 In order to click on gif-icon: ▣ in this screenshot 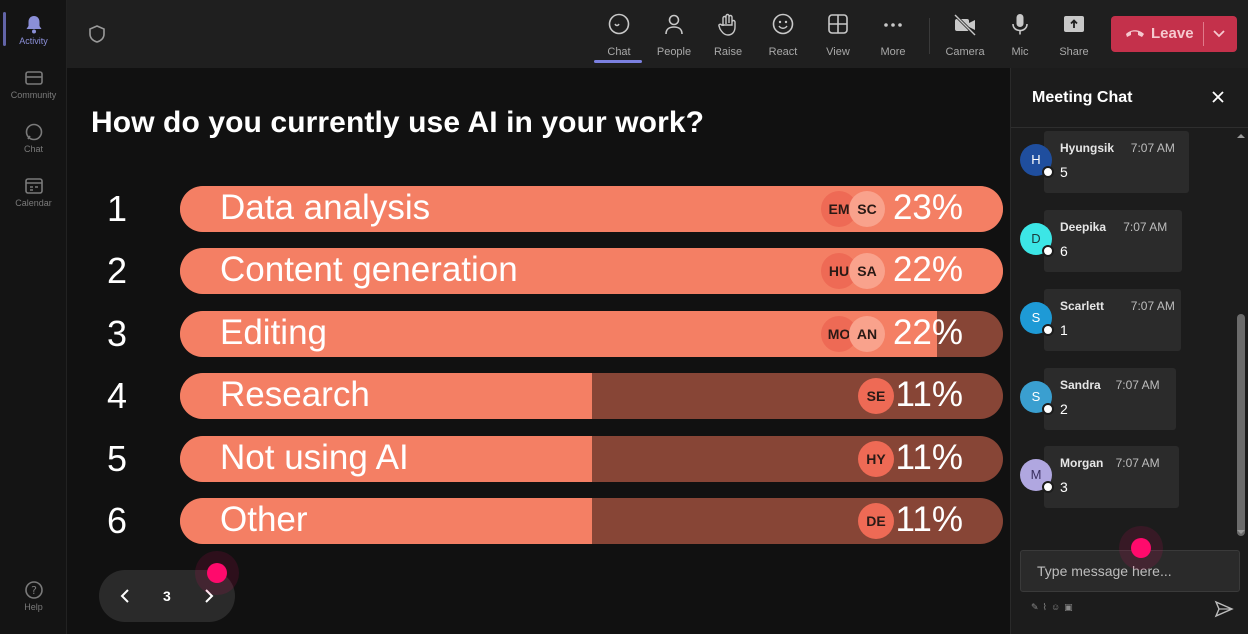, I will do `click(1070, 607)`.